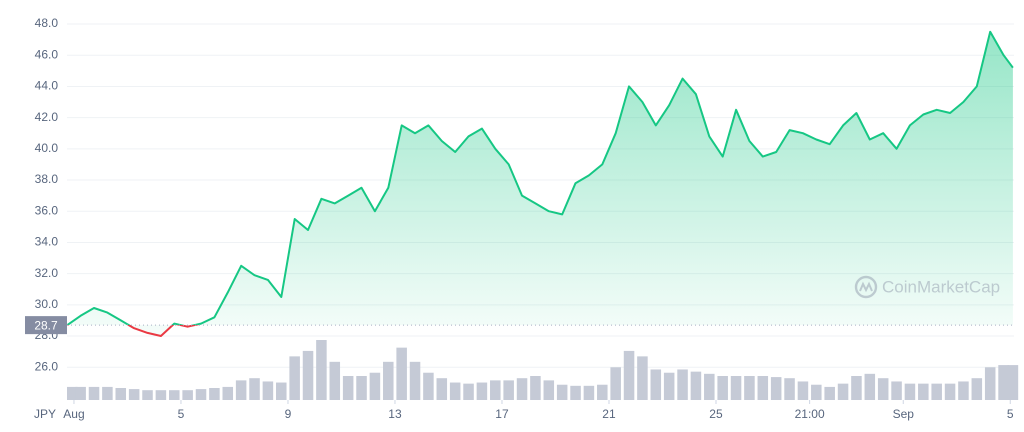 Image resolution: width=1024 pixels, height=432 pixels. What do you see at coordinates (47, 179) in the screenshot?
I see `y-tick-label: 38.0` at bounding box center [47, 179].